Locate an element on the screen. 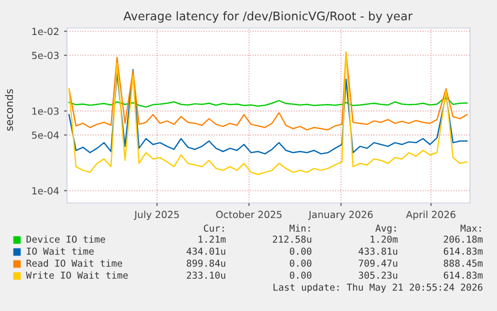  text: 433.81u is located at coordinates (378, 251).